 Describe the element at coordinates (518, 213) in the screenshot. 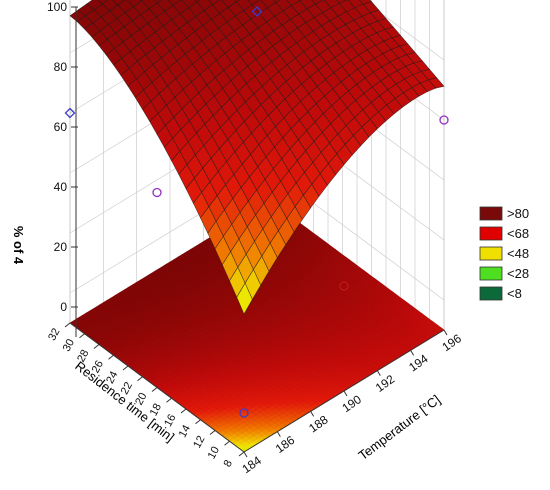

I see `legend-label: >80` at that location.